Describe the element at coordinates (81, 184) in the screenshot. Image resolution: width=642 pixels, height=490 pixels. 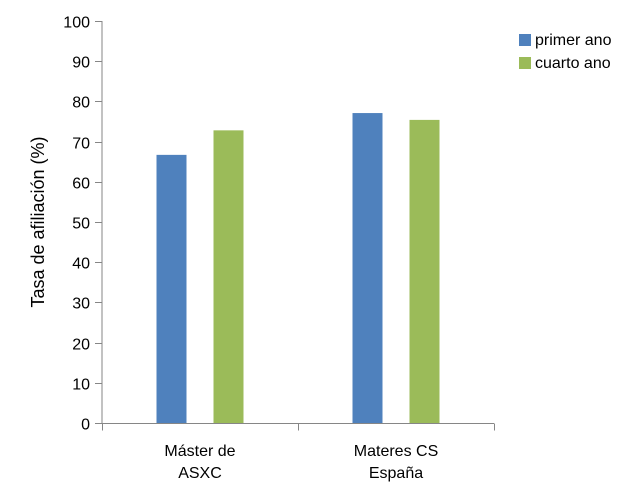
I see `y-tick-label: 60` at that location.